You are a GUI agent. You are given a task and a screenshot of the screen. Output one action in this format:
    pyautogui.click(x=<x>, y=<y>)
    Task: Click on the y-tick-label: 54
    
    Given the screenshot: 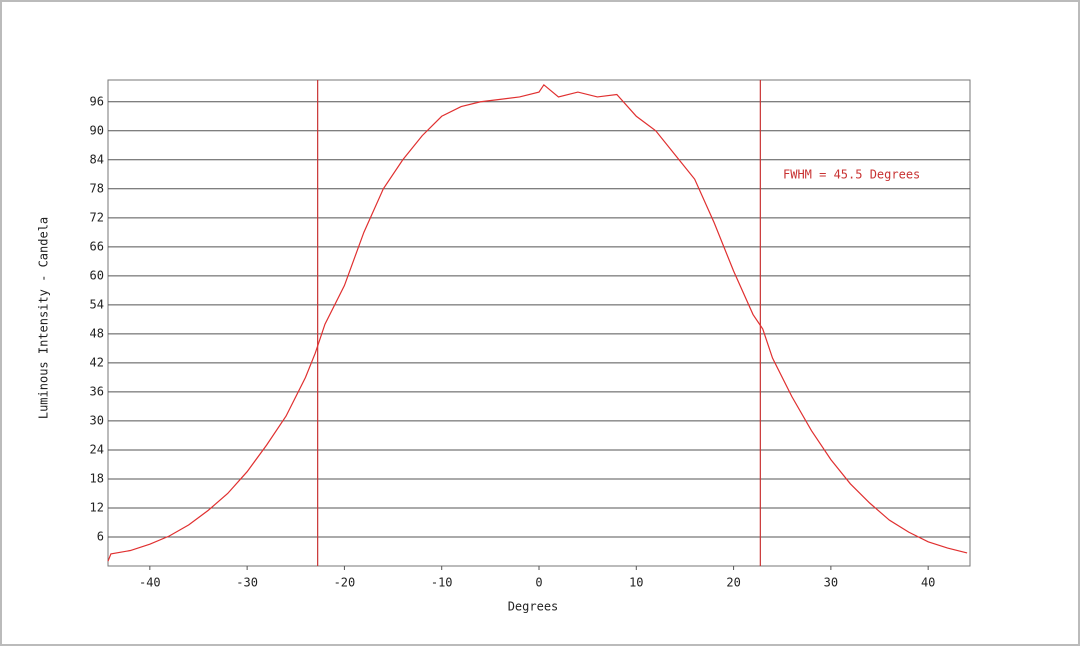 What is the action you would take?
    pyautogui.click(x=97, y=304)
    